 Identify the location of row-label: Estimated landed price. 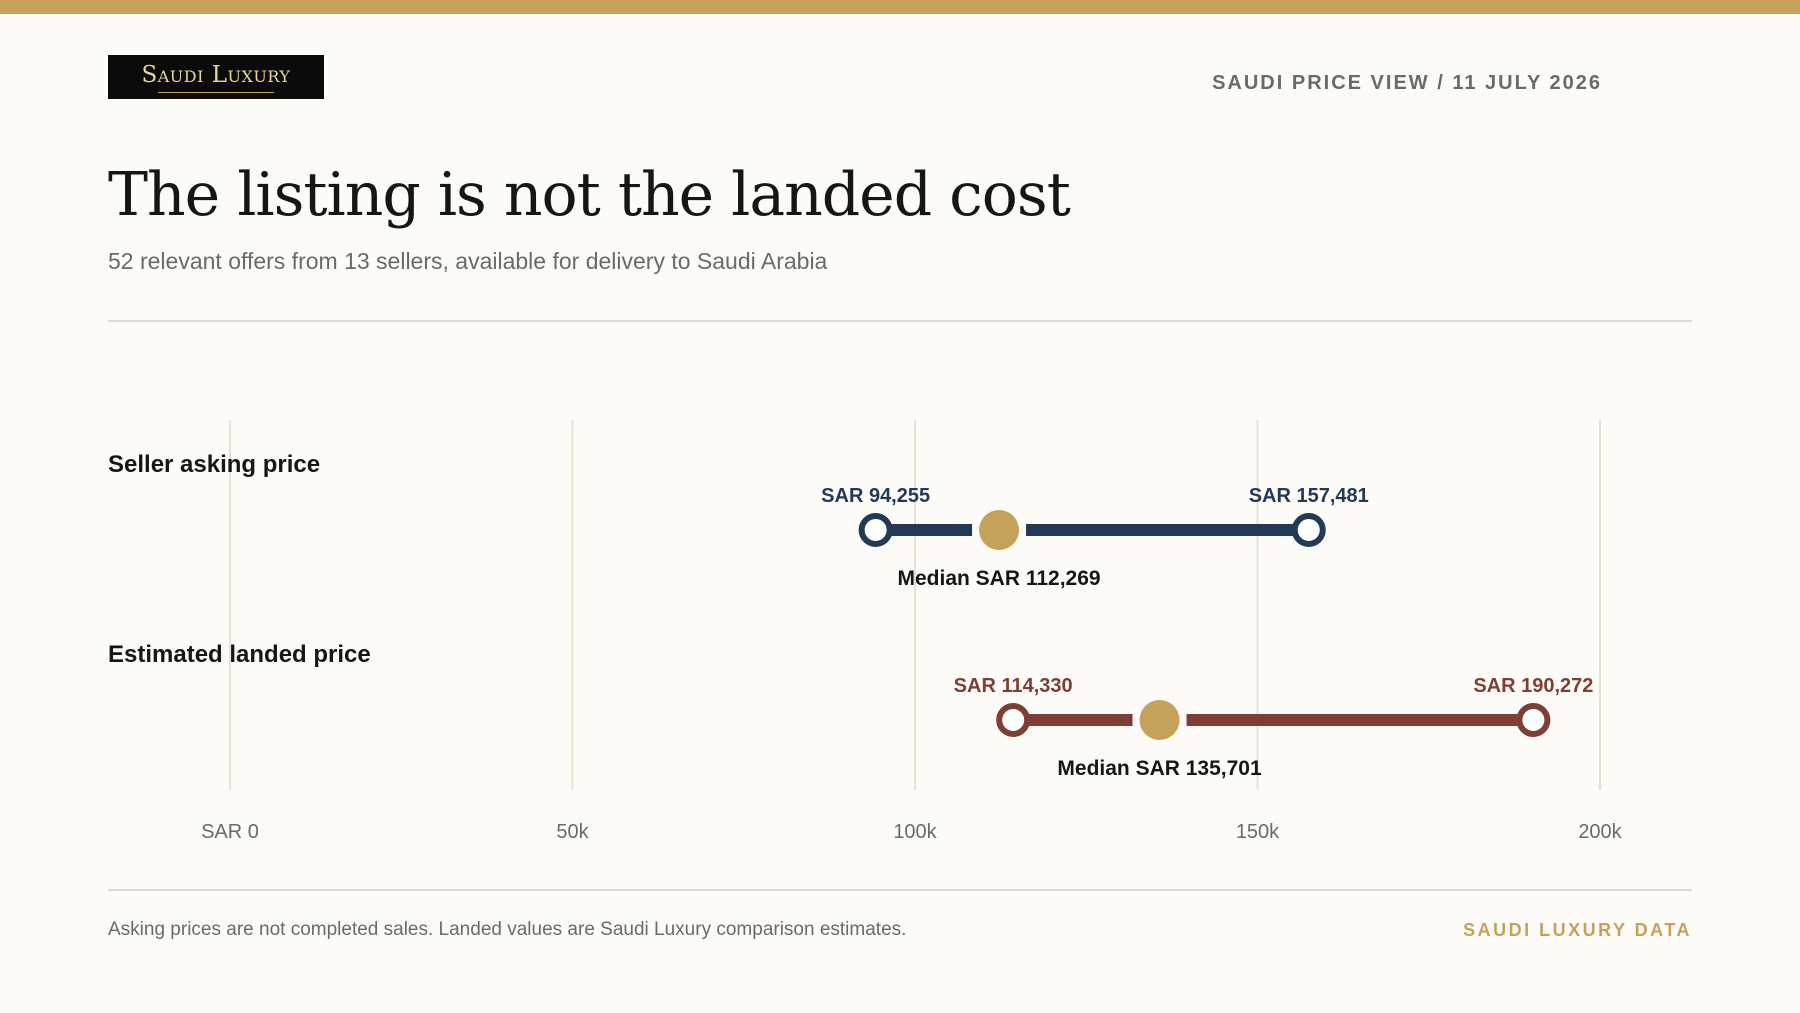
(239, 654).